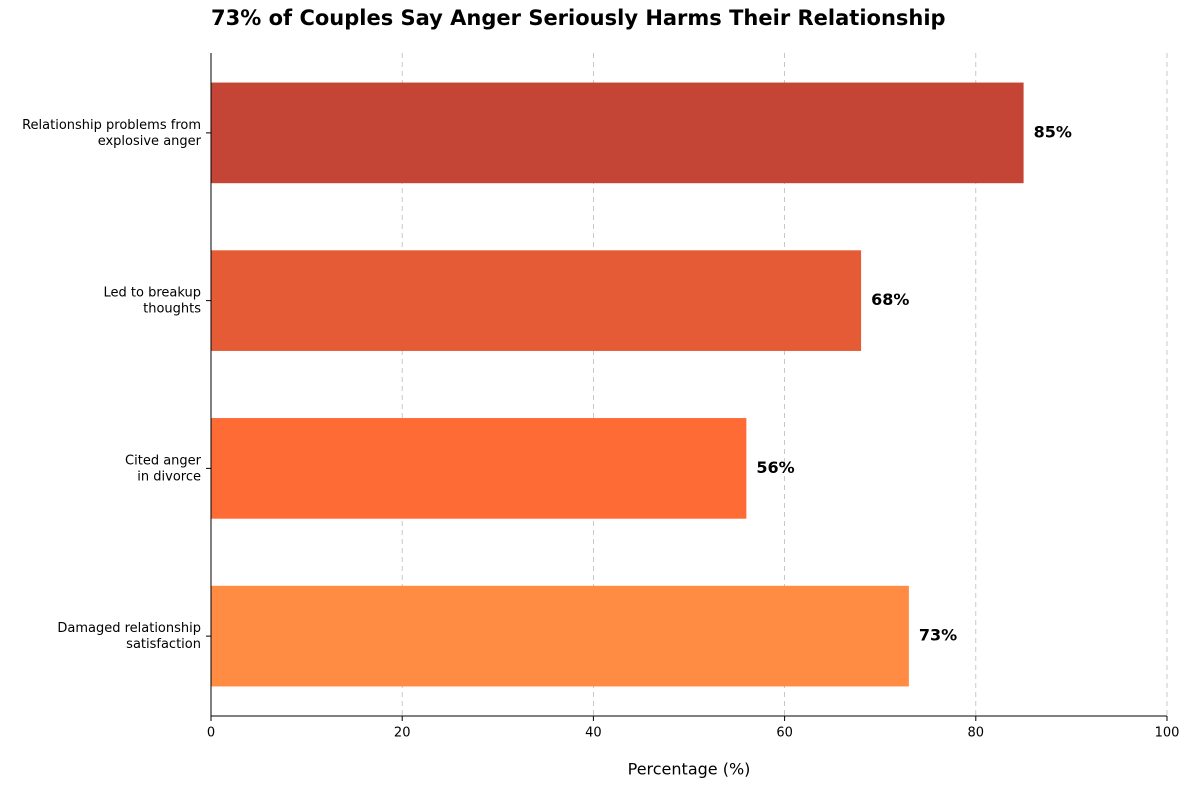 The image size is (1190, 789). Describe the element at coordinates (890, 299) in the screenshot. I see `value-label: 68%` at that location.